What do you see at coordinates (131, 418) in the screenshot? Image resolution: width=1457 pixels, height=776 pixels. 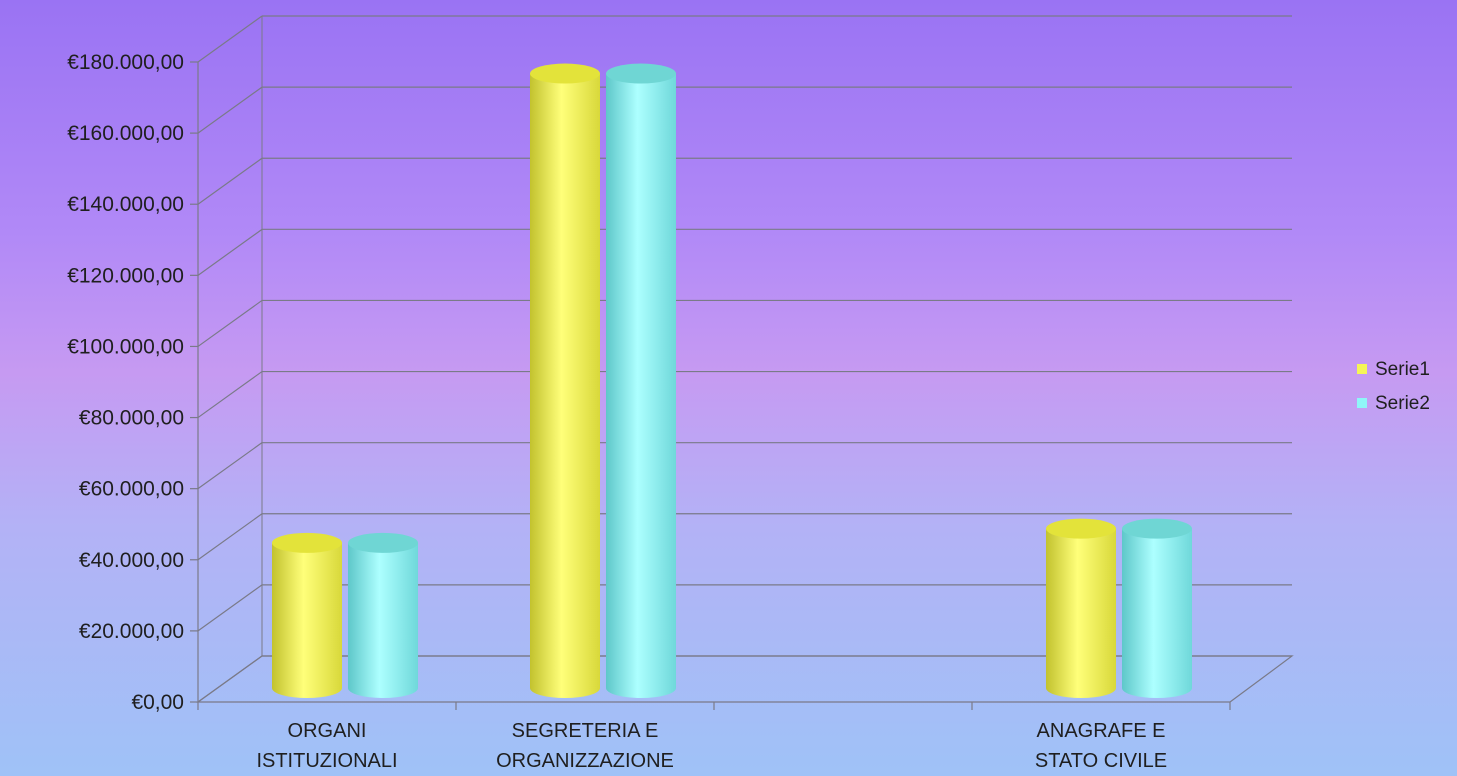 I see `y-tick-label: €80.000,00` at bounding box center [131, 418].